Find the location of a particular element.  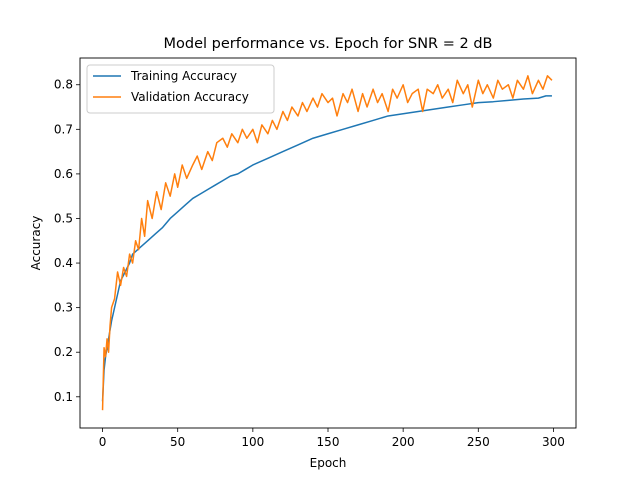

y-axis-label: Accuracy is located at coordinates (36, 243).